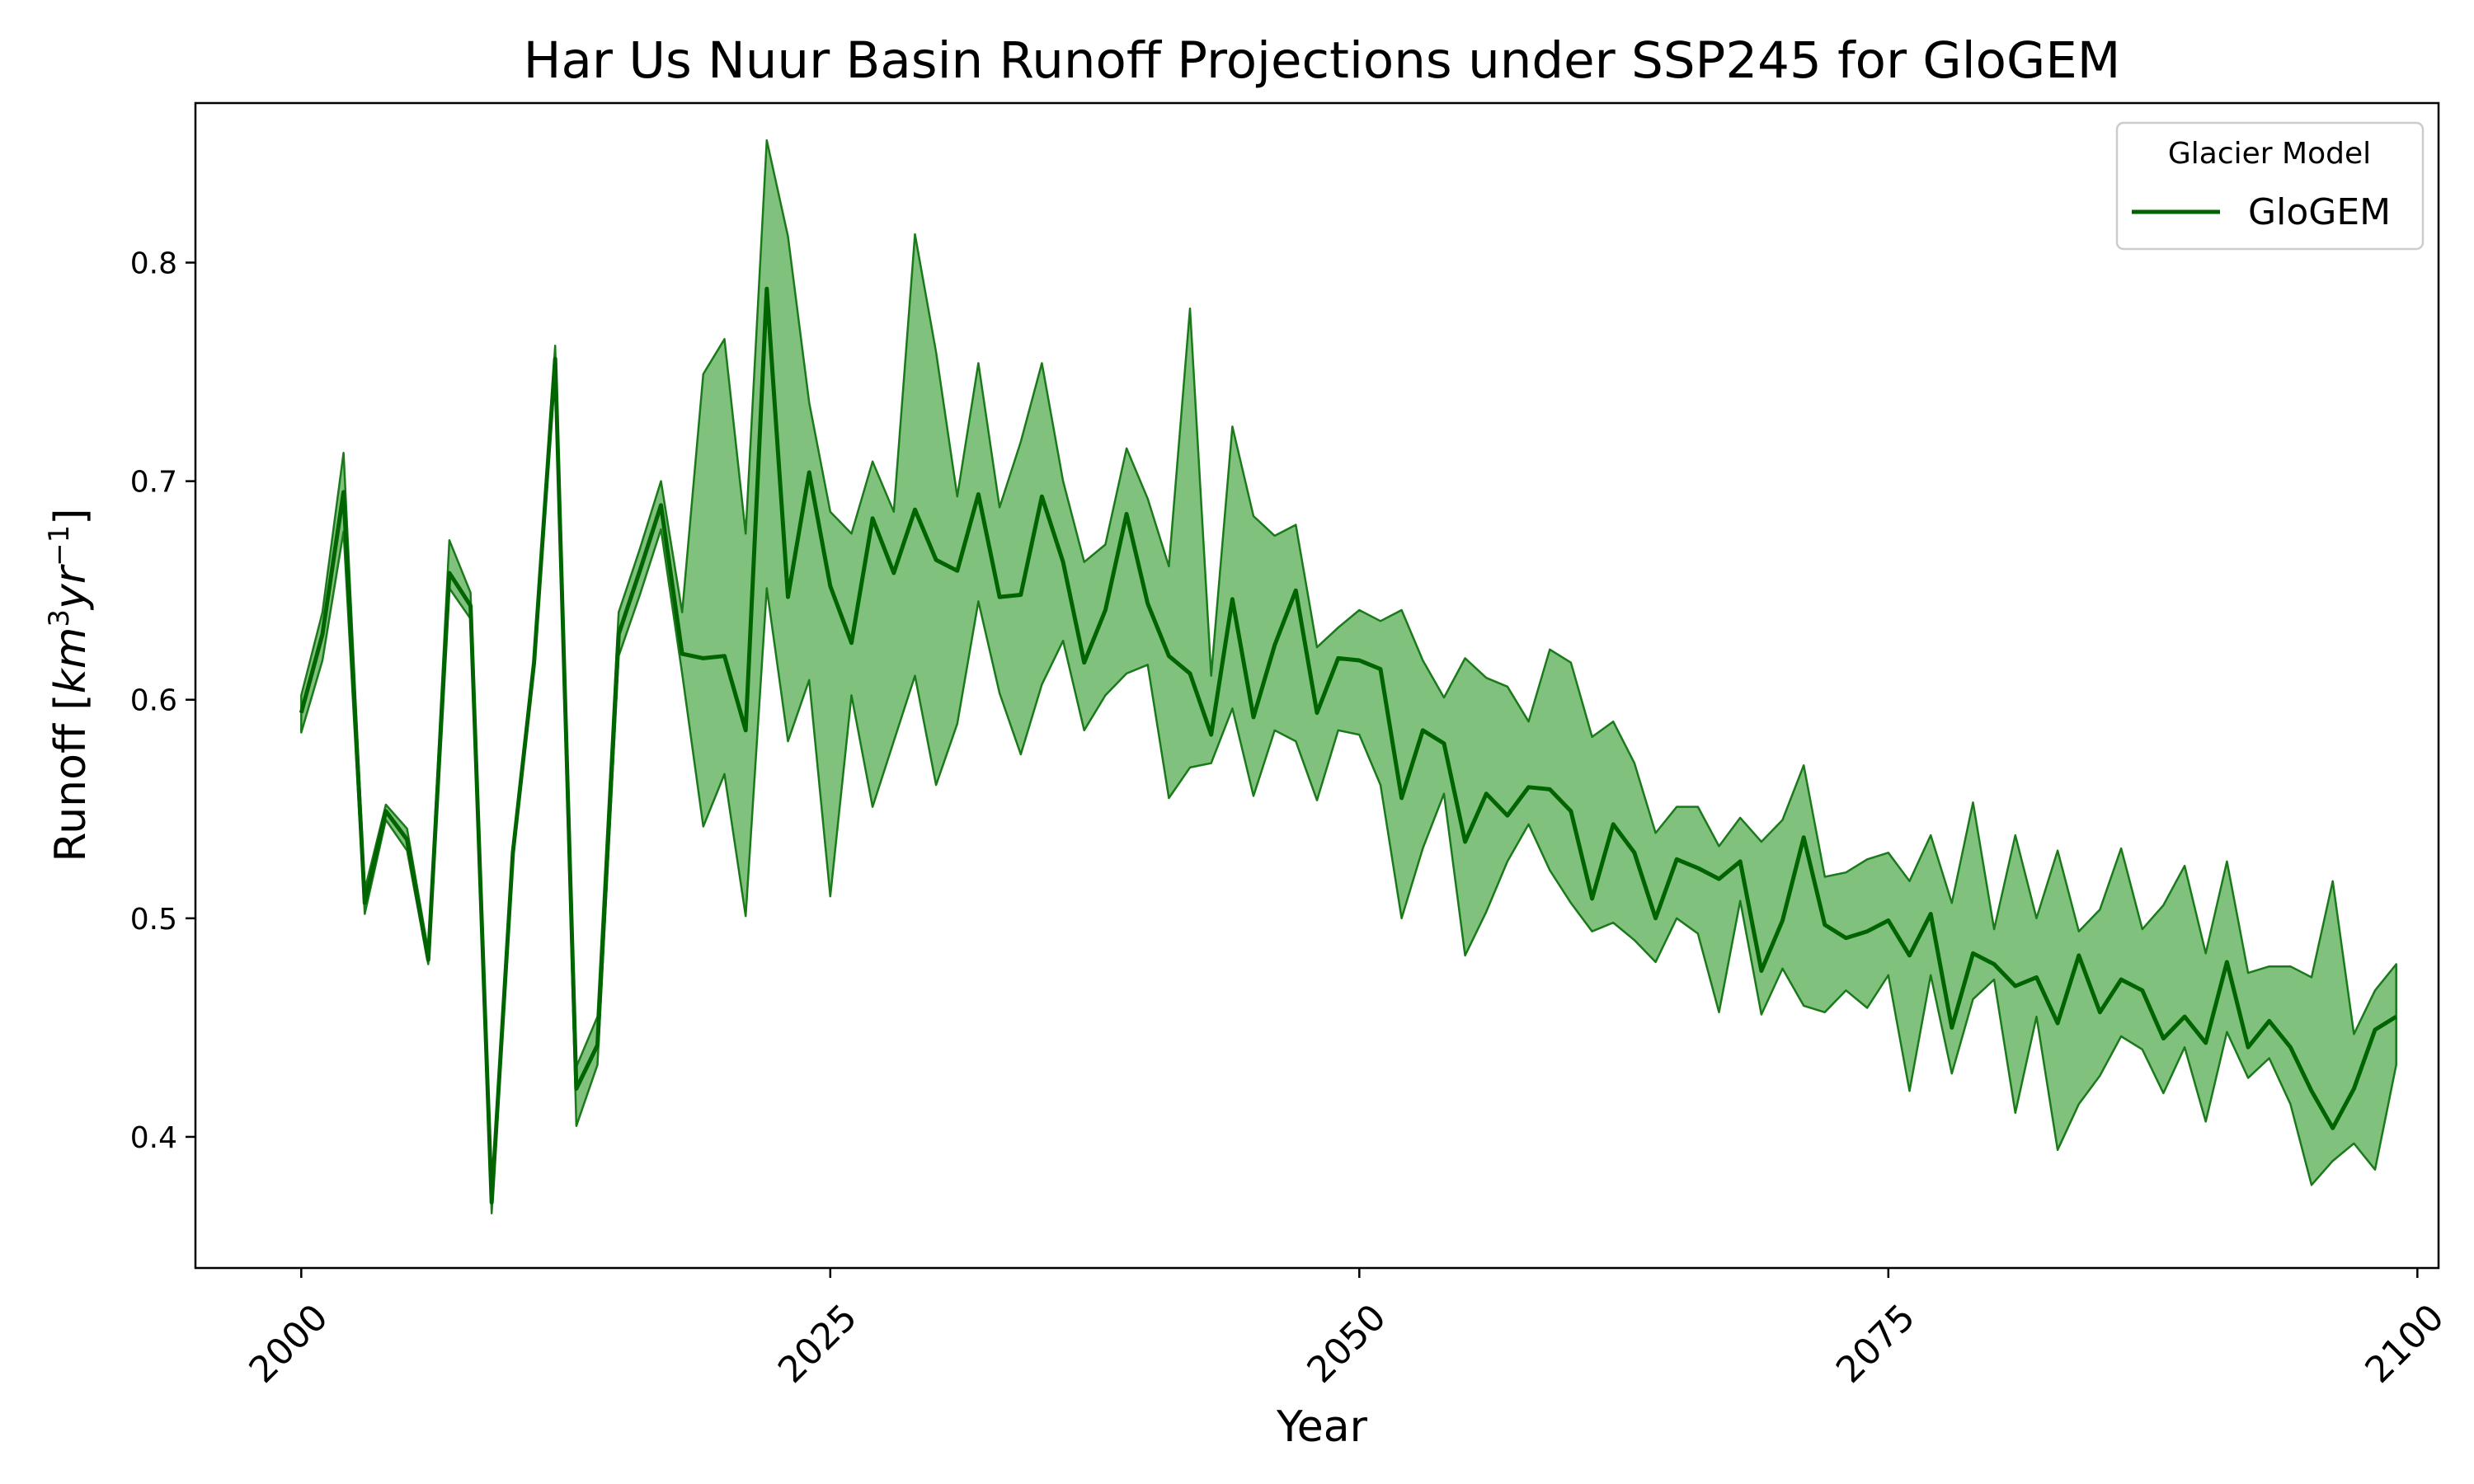  I want to click on y-tick-label: 0.8, so click(153, 264).